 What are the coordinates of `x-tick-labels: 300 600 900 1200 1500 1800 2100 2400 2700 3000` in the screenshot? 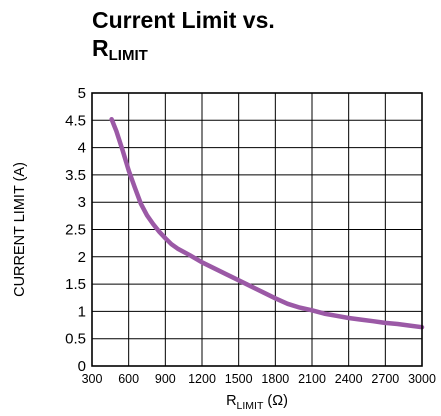 It's located at (259, 379).